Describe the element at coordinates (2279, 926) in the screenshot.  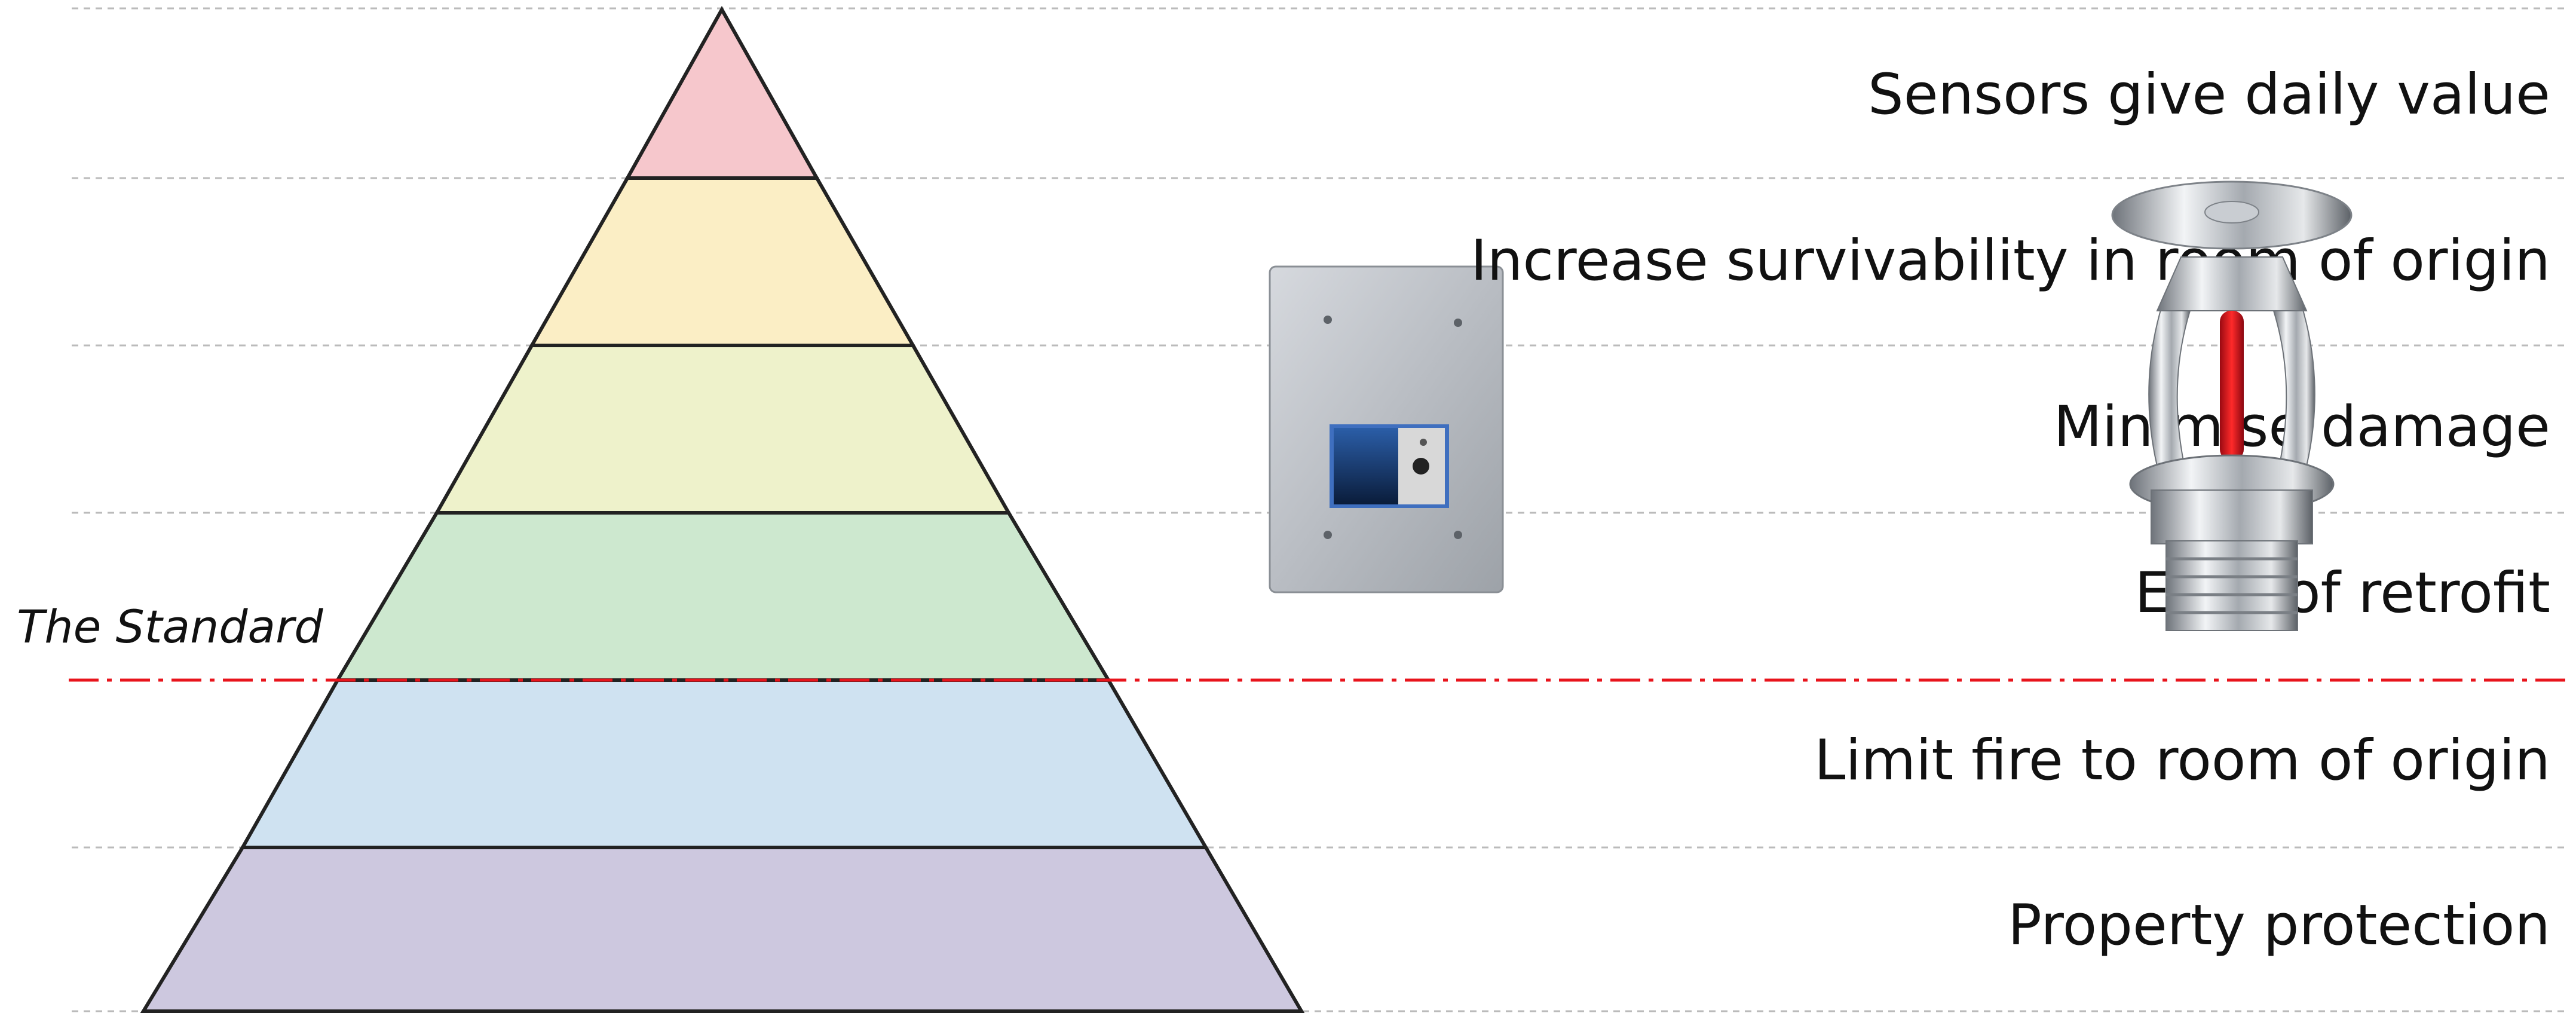
I see `tier-label-property-protection: Property protection` at that location.